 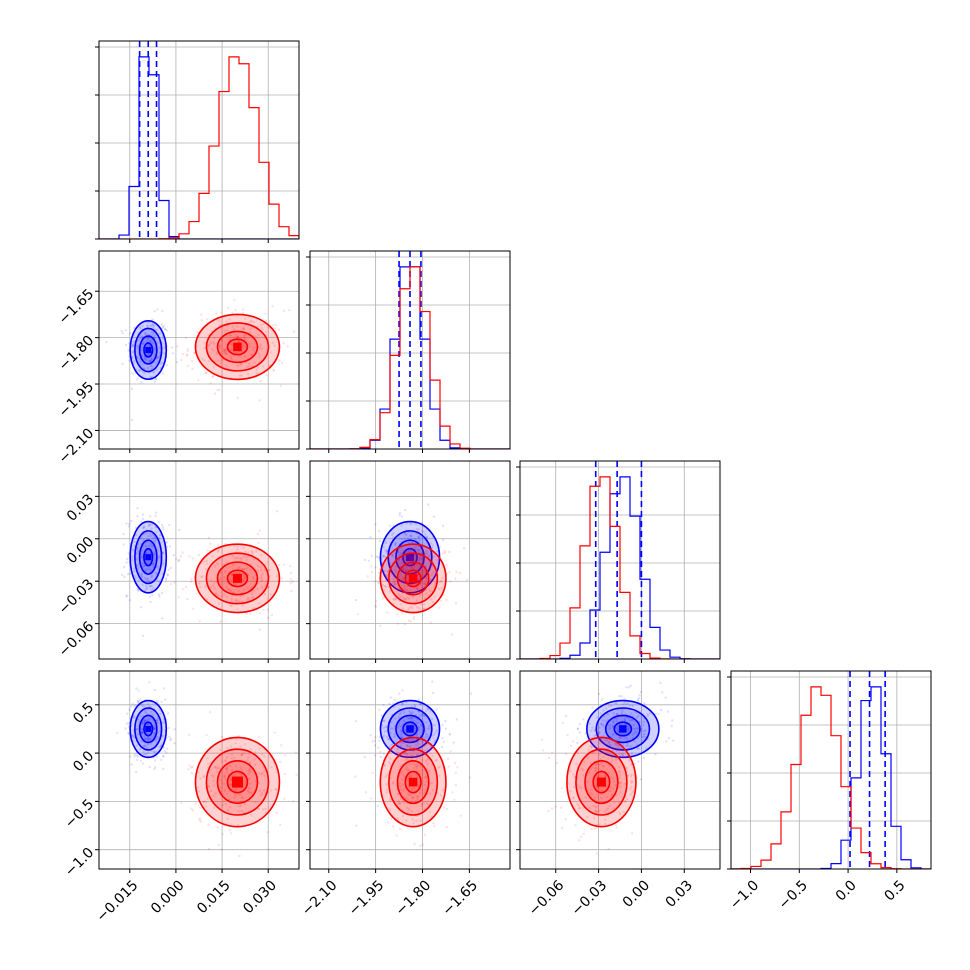 I want to click on y-tick-label: −0.06, so click(x=77, y=640).